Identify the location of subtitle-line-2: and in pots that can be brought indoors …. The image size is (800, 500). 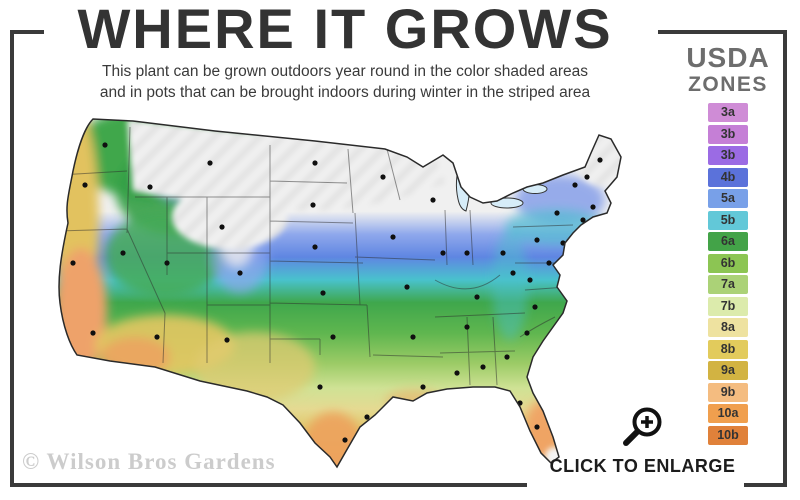
(345, 92).